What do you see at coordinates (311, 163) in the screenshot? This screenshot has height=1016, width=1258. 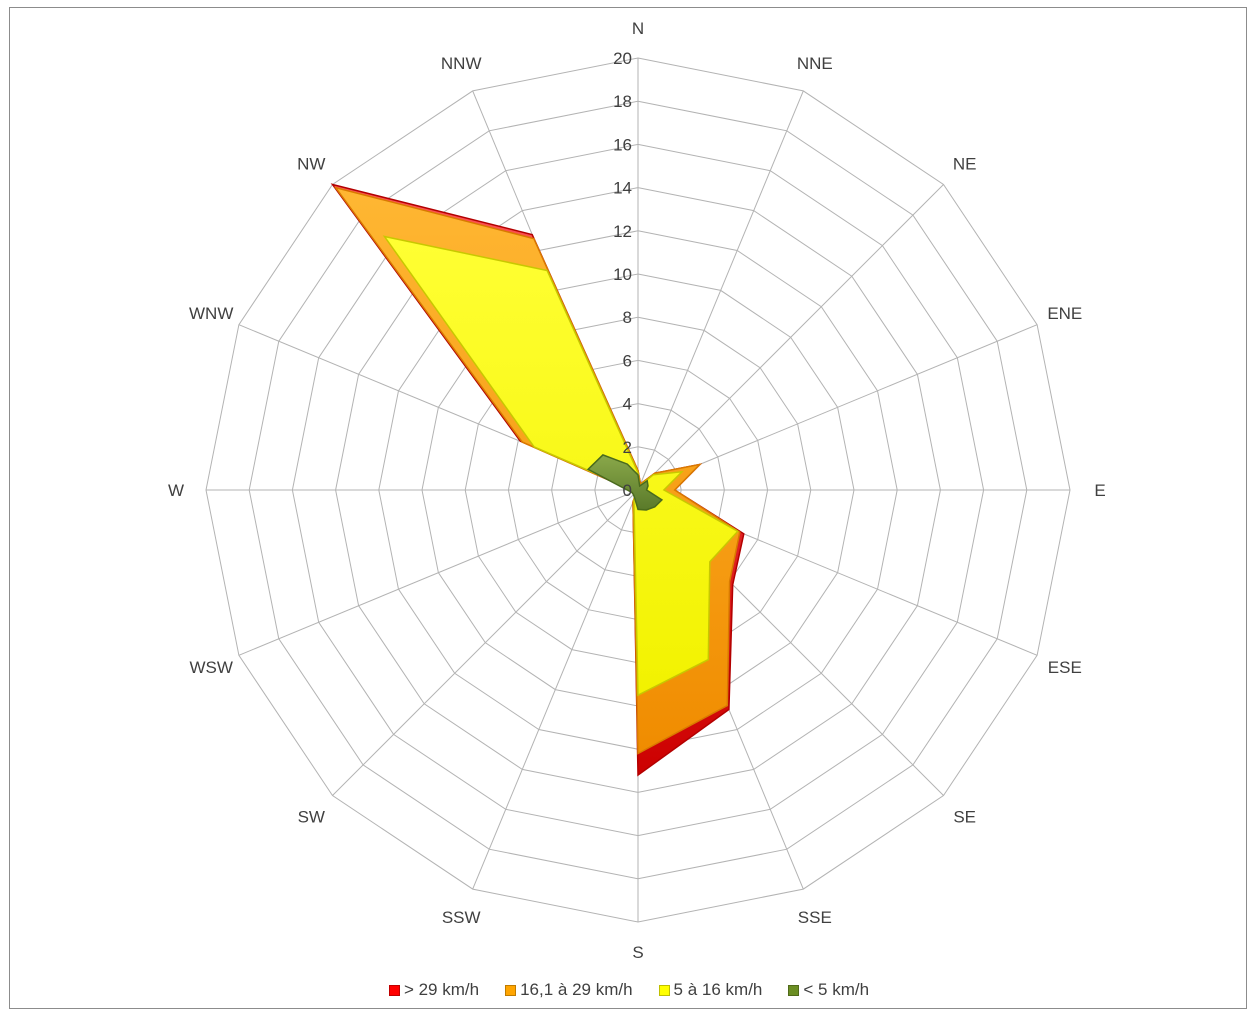 I see `direction-label-nw: NW` at bounding box center [311, 163].